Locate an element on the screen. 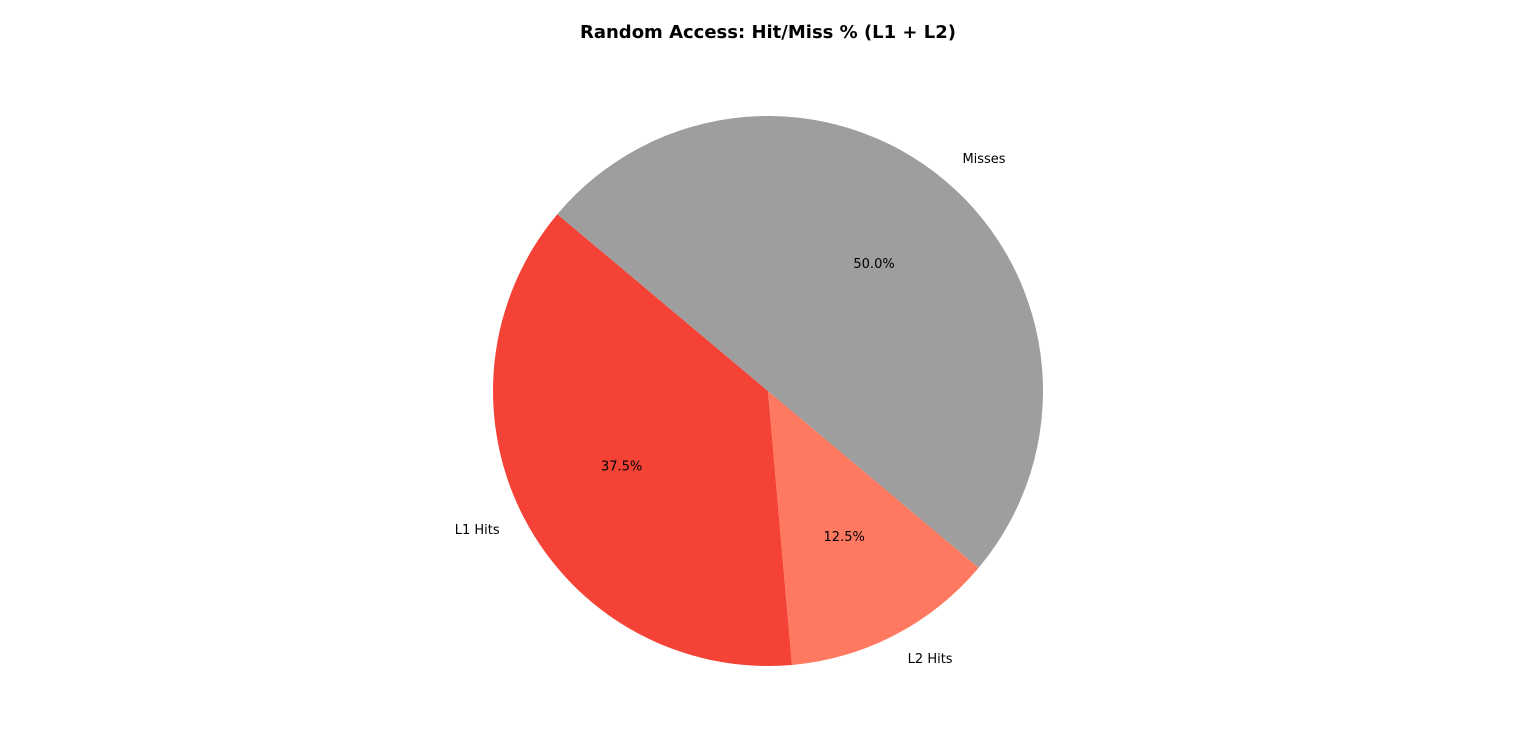  pie-slice-l1-hits is located at coordinates (642, 440).